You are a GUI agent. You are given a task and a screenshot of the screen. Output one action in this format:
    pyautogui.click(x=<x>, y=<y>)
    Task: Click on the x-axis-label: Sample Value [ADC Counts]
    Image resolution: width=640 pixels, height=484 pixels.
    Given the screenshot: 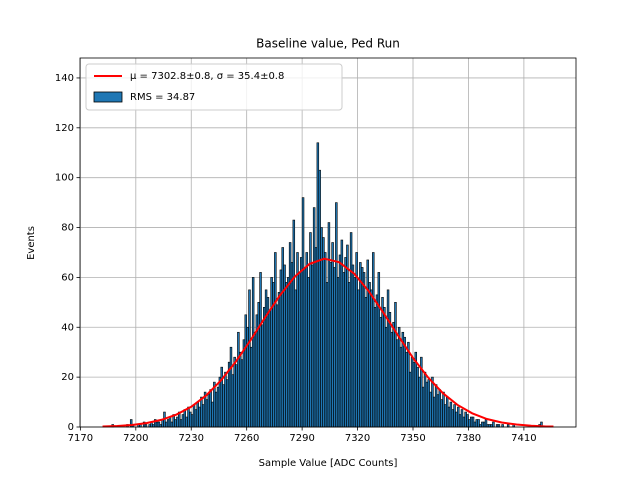 What is the action you would take?
    pyautogui.click(x=328, y=463)
    